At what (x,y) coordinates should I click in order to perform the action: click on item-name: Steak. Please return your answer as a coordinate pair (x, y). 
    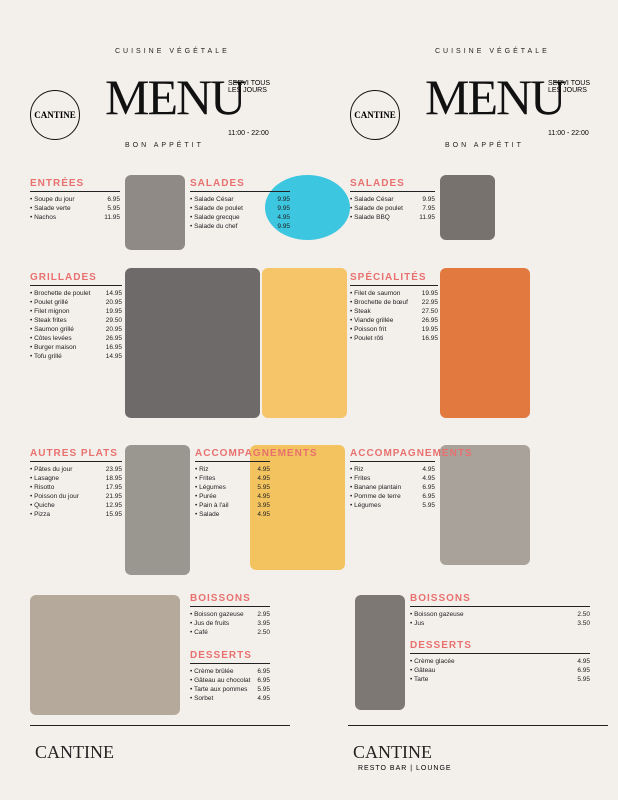
    Looking at the image, I should click on (360, 311).